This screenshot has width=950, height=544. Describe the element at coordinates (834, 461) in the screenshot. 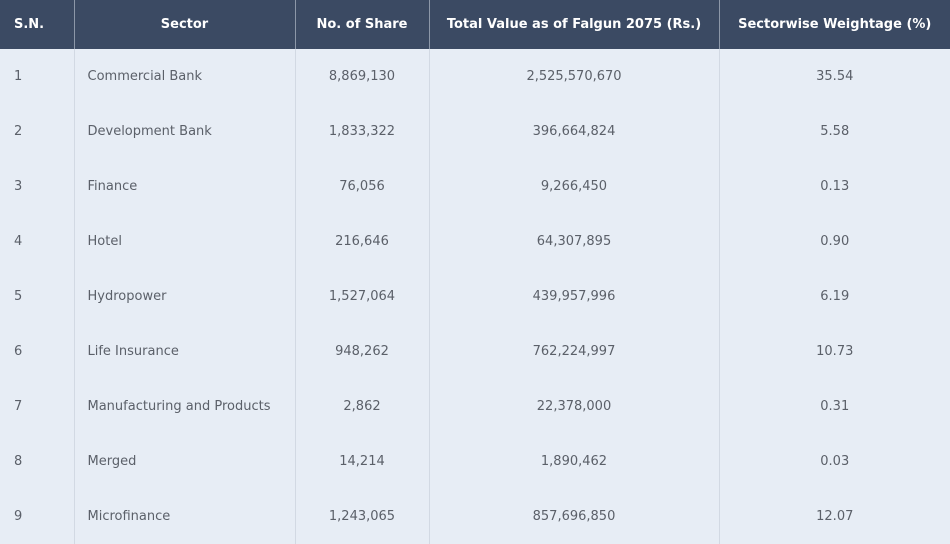

I see `cell-weightage: 0.03` at that location.